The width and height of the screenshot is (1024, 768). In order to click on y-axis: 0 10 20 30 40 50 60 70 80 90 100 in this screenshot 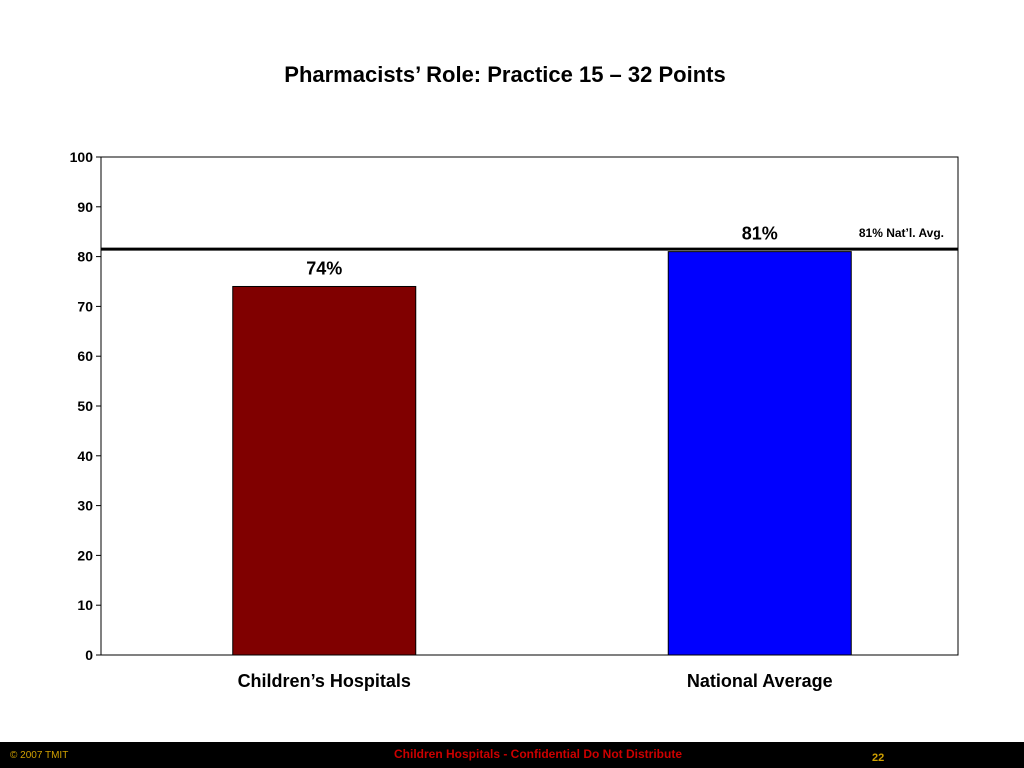, I will do `click(85, 406)`.